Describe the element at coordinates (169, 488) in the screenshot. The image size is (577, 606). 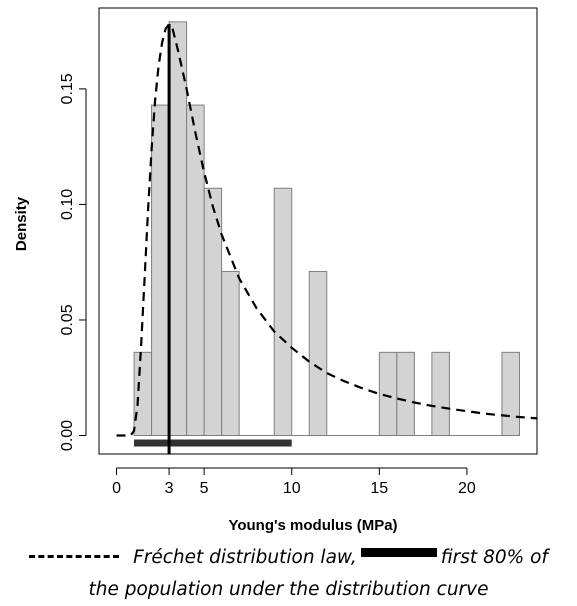
I see `x-tick-label: 3` at that location.